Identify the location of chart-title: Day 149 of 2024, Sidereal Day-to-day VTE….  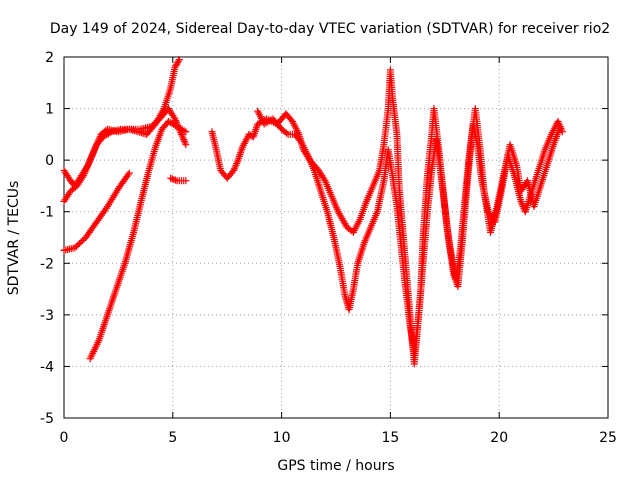
(330, 29).